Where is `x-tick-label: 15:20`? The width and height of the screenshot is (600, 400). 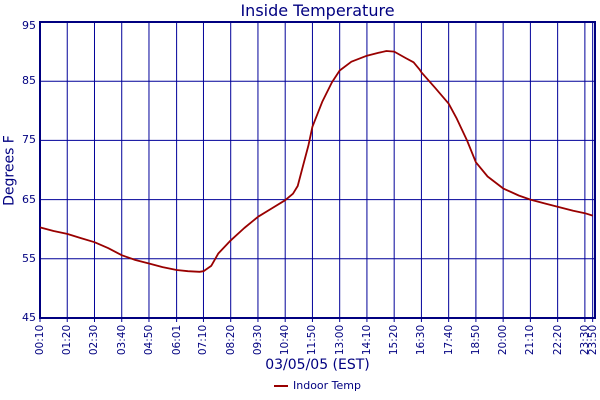 x-tick-label: 15:20 is located at coordinates (394, 340).